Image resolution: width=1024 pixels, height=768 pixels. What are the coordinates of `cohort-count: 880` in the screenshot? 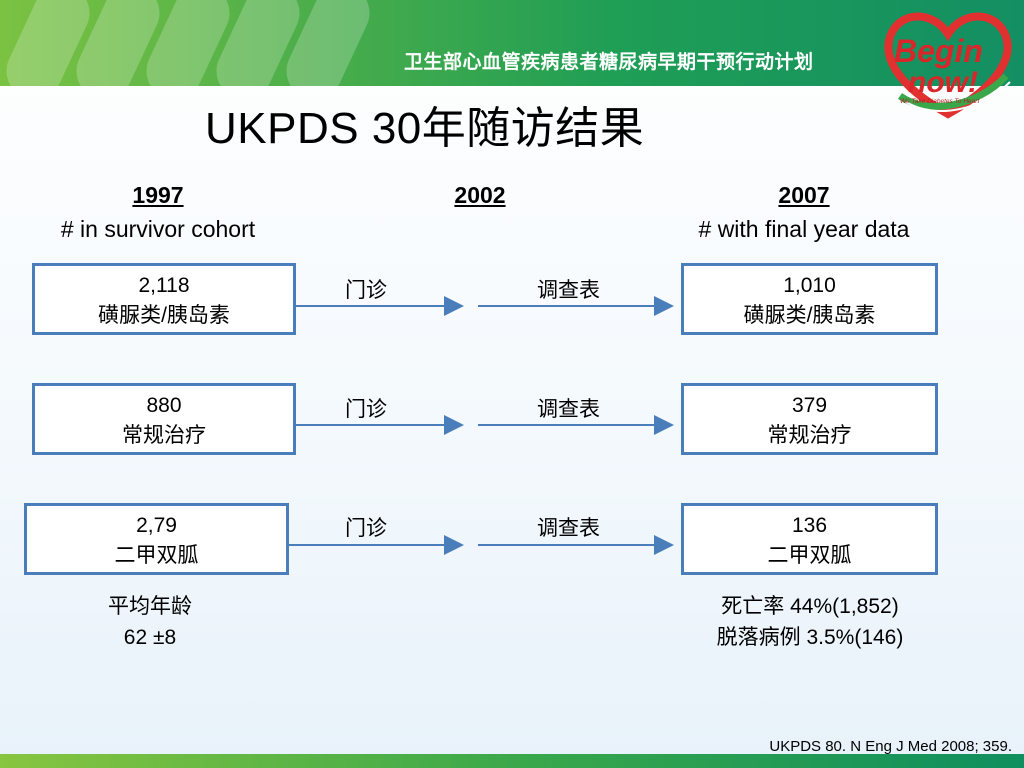 It's located at (164, 405).